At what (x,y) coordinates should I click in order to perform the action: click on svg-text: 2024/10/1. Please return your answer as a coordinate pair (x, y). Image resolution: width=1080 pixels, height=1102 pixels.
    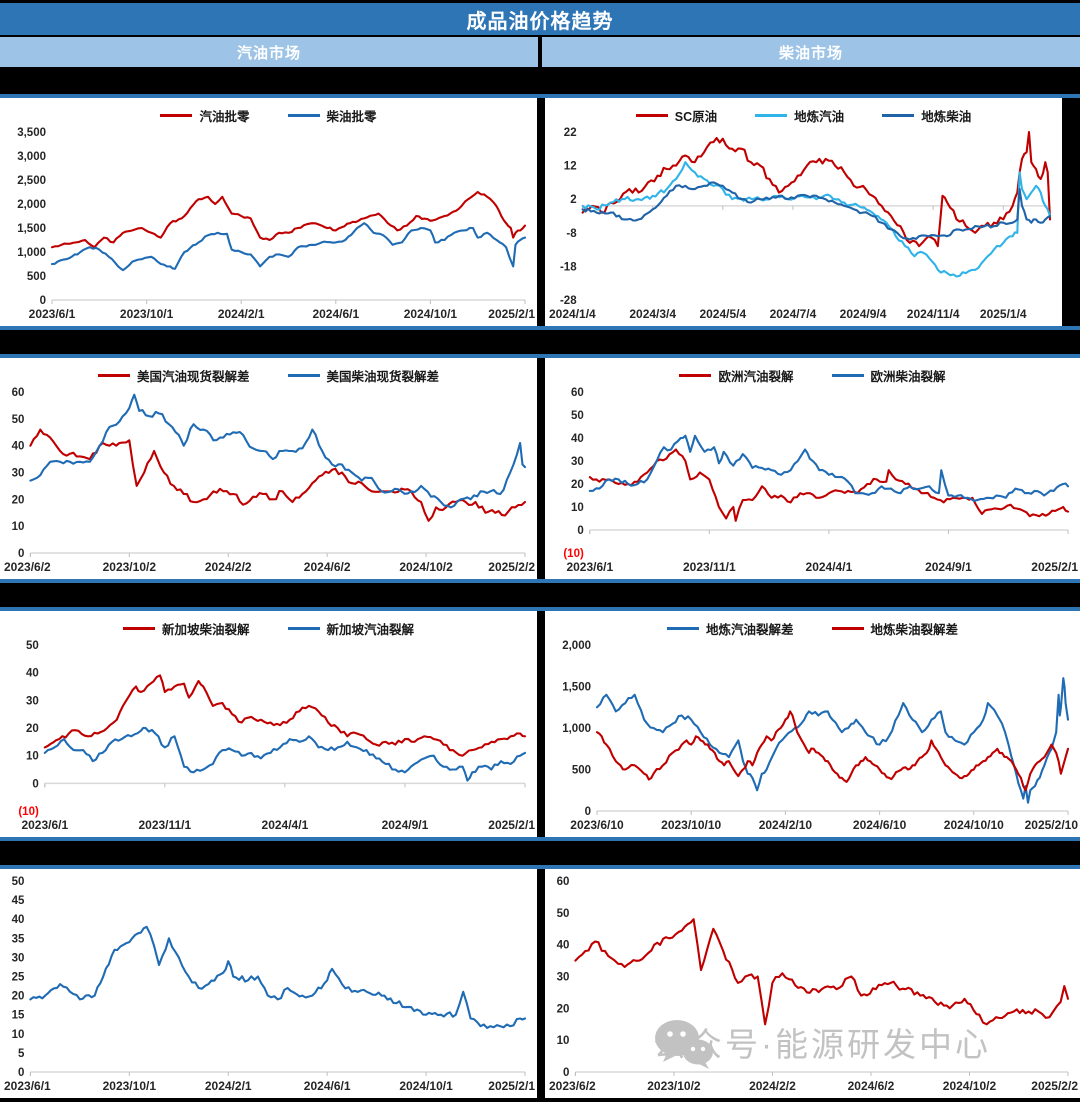
    Looking at the image, I should click on (431, 314).